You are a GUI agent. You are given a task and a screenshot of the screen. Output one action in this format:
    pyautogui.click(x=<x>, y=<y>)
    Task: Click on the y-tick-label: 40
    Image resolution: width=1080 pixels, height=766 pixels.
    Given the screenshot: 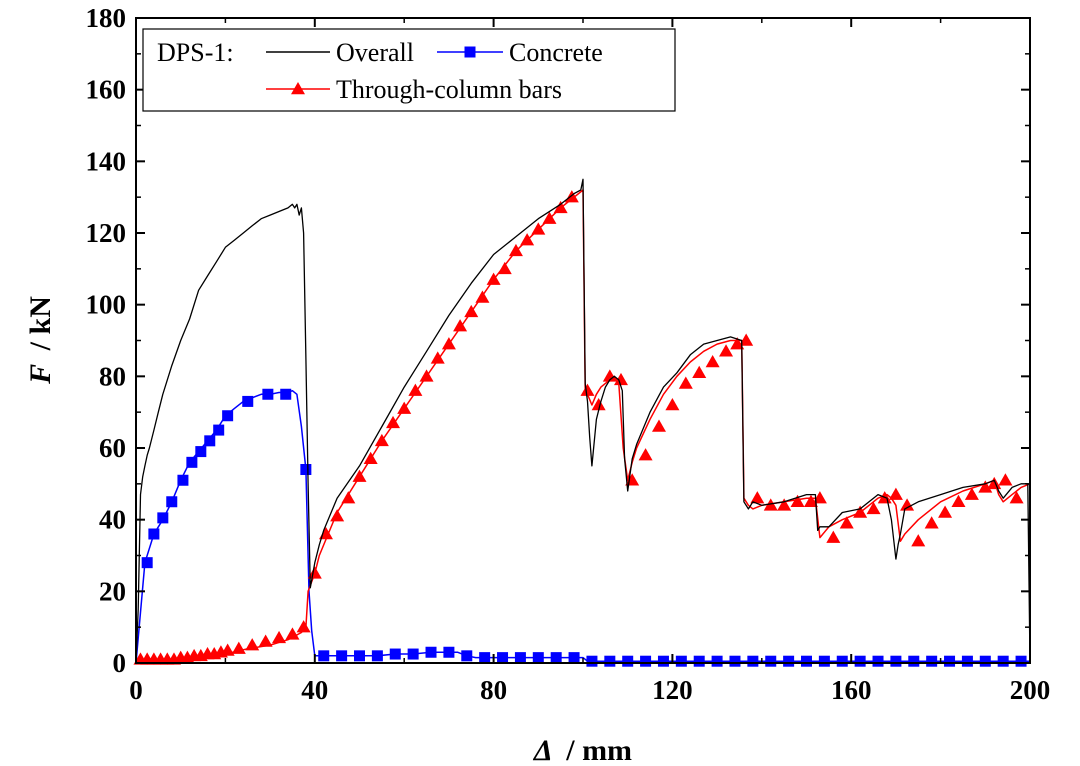 What is the action you would take?
    pyautogui.click(x=112, y=520)
    